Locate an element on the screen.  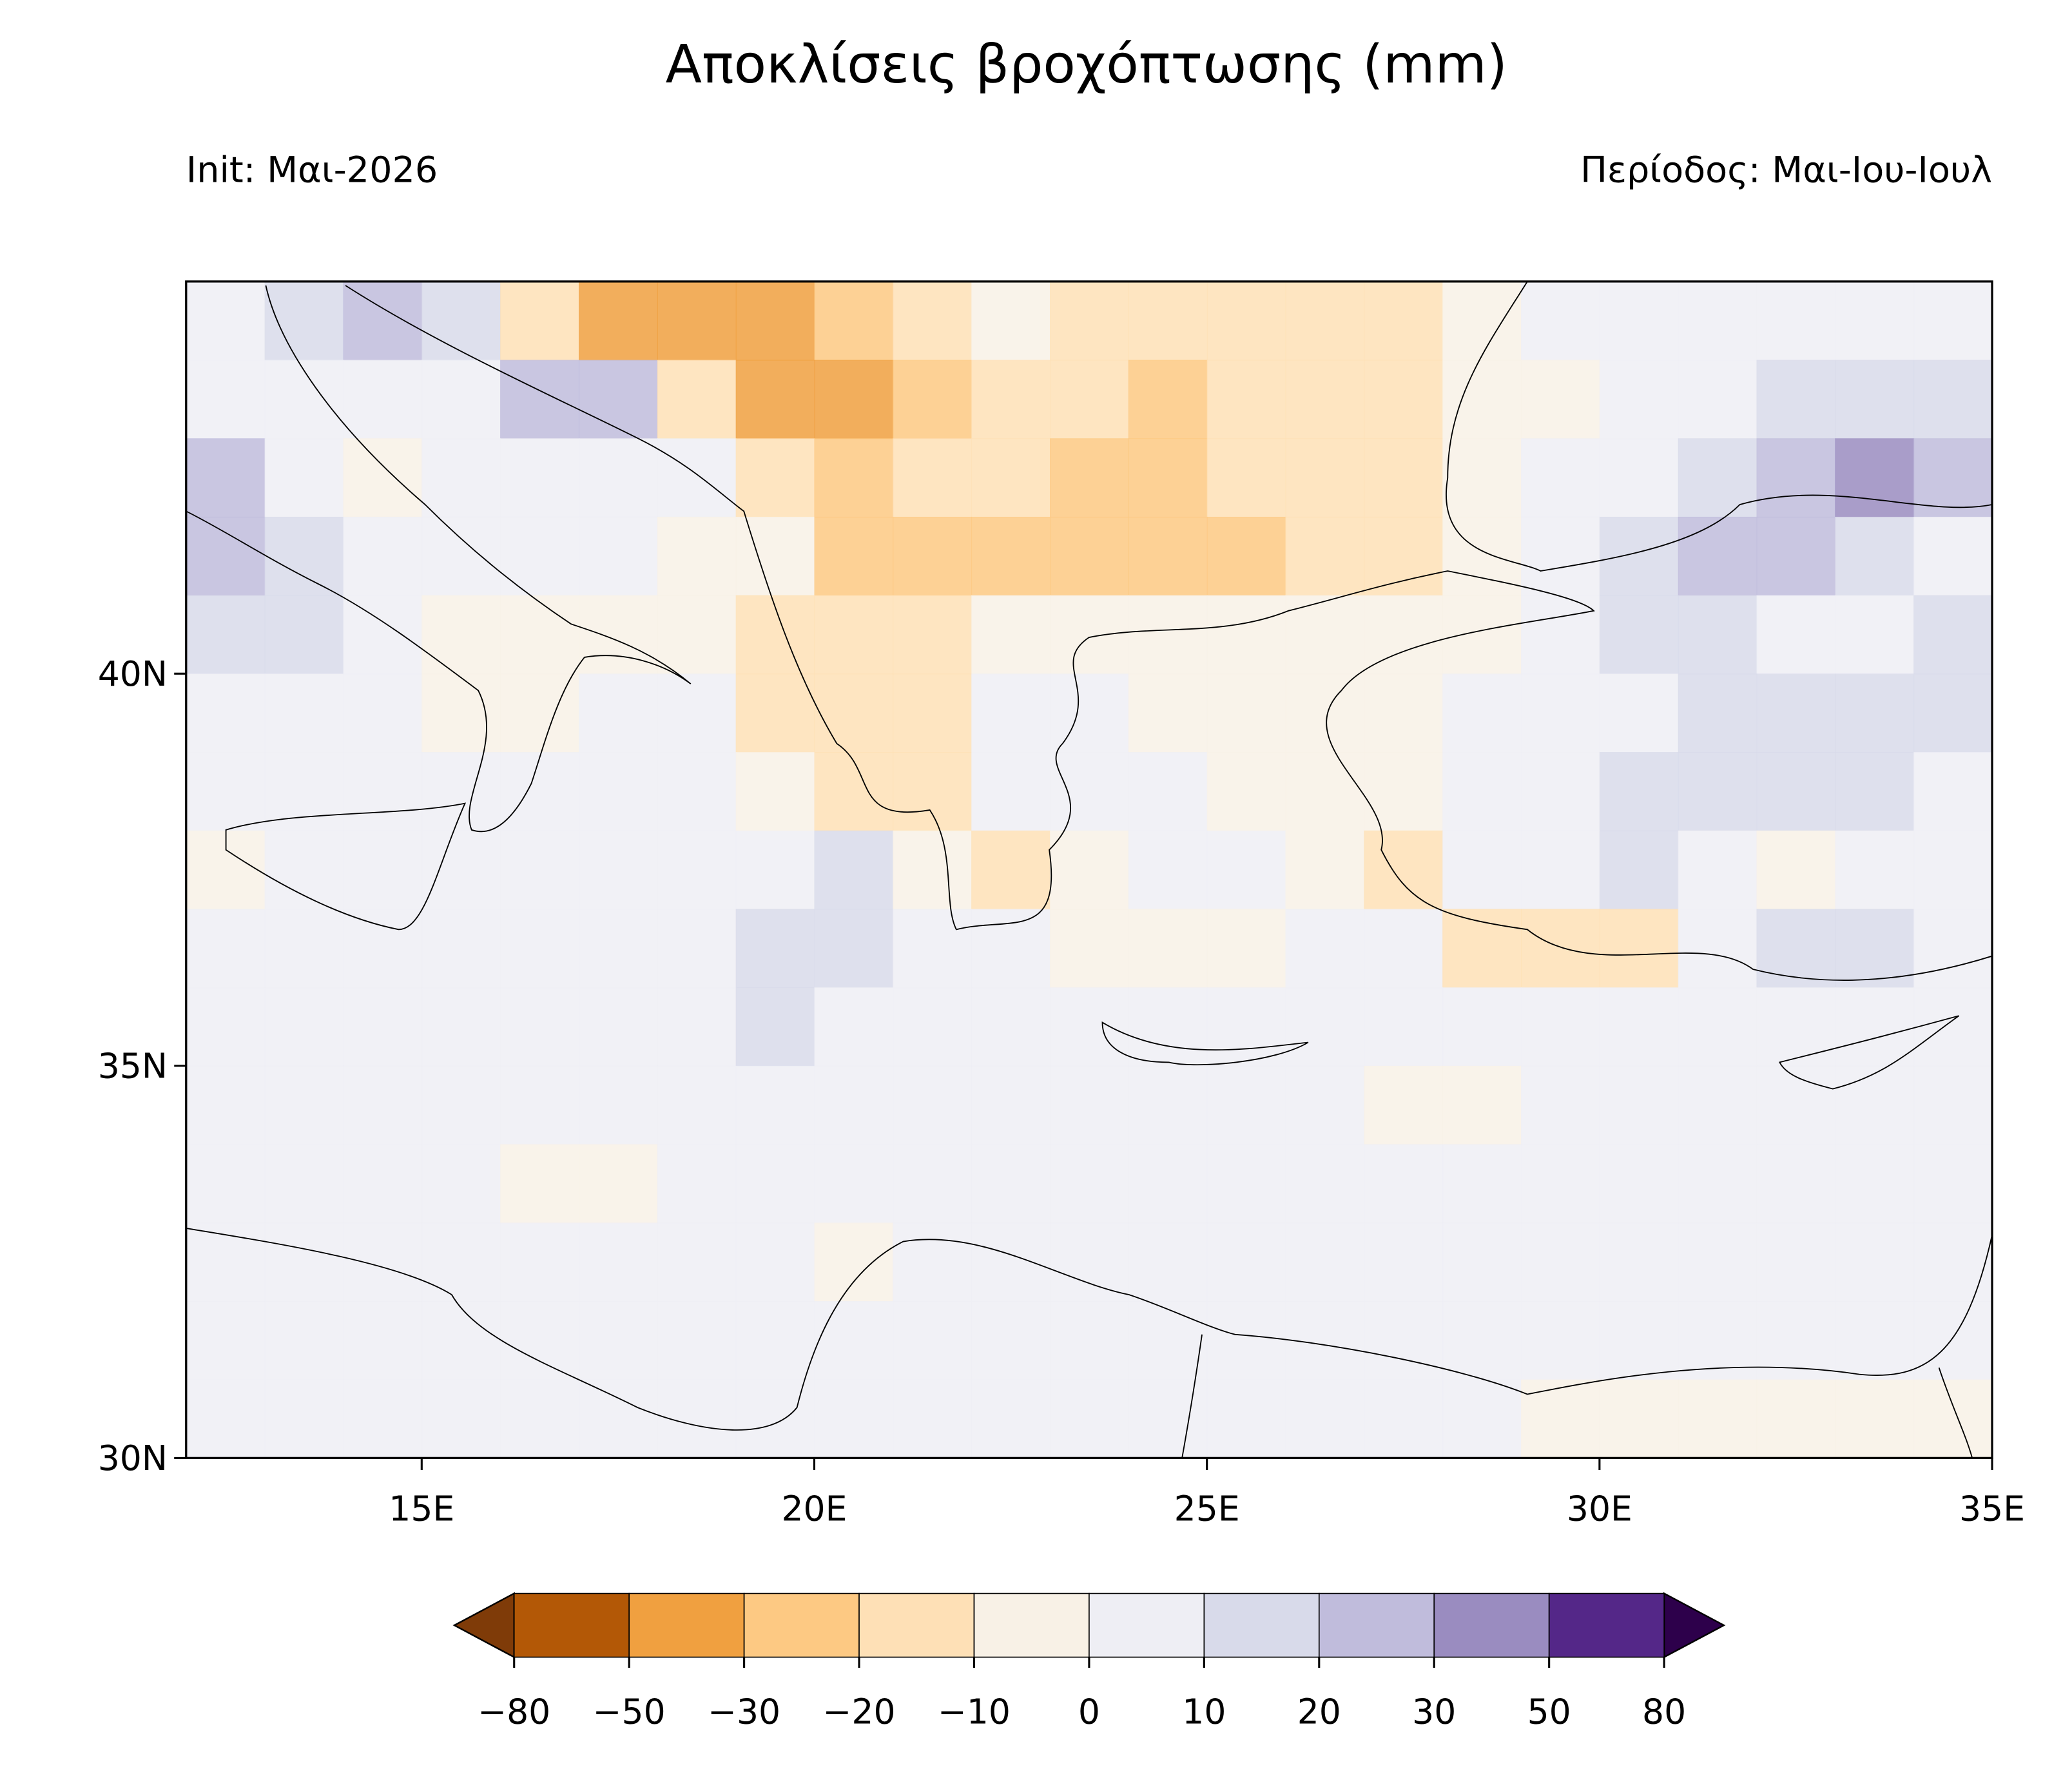
x-tick-label: 15E is located at coordinates (421, 1509).